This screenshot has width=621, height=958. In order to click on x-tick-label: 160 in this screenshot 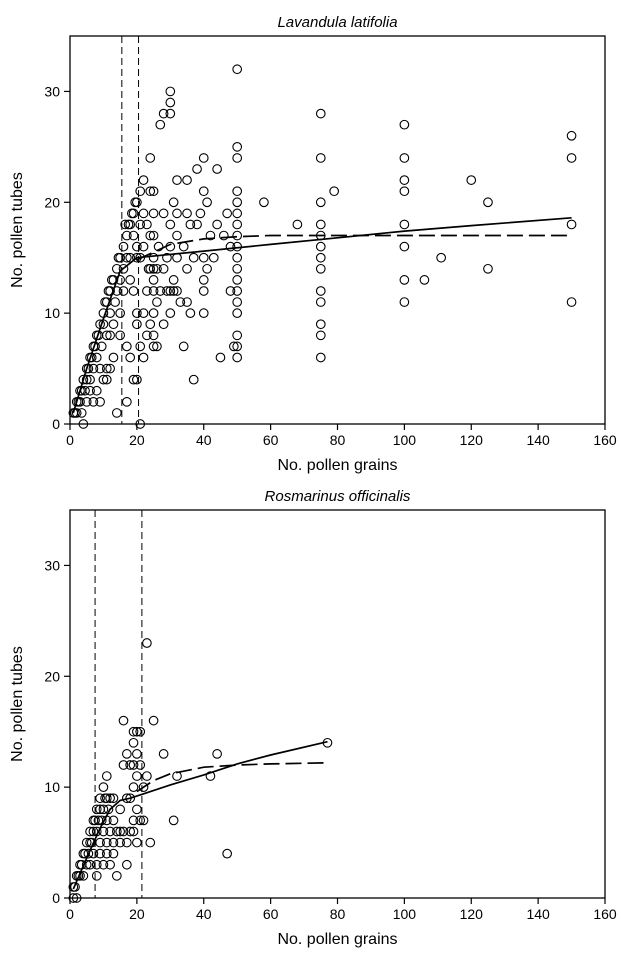, I will do `click(605, 914)`.